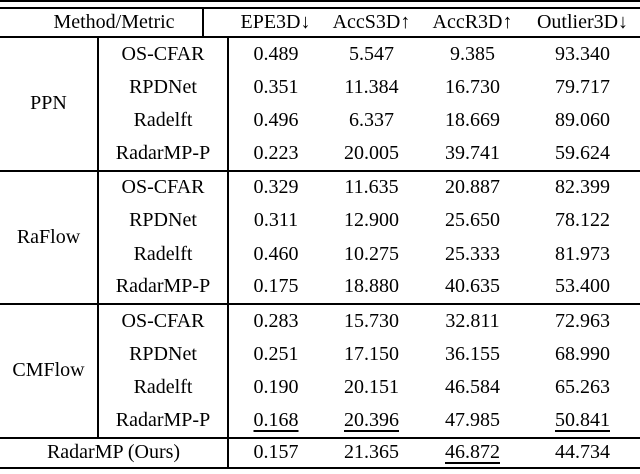 Image resolution: width=640 pixels, height=474 pixels. I want to click on value-cell-accr3d: 18.669, so click(472, 119).